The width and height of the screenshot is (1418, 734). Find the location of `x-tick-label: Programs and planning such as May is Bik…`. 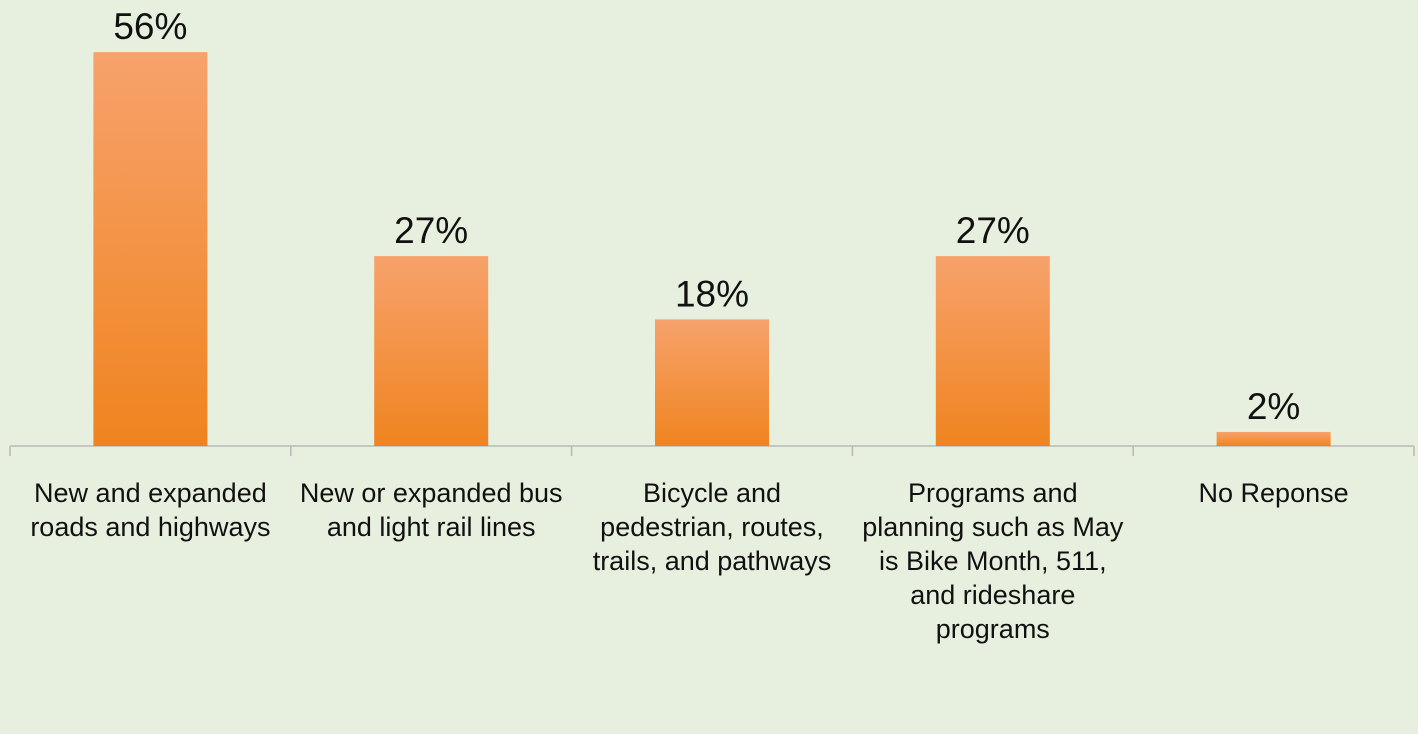

x-tick-label: Programs and planning such as May is Bik… is located at coordinates (993, 561).